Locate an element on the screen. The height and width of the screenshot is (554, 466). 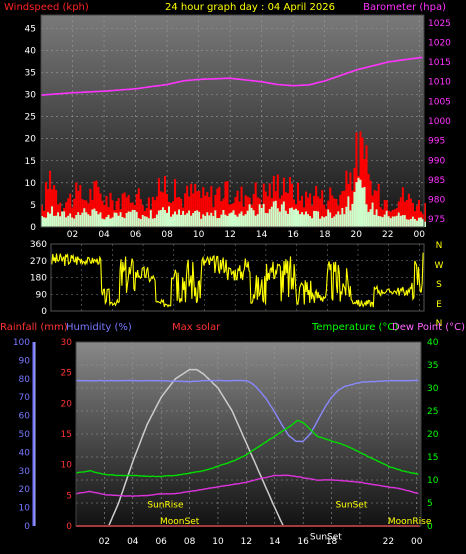
temperature-tick-label: 25 is located at coordinates (432, 412).